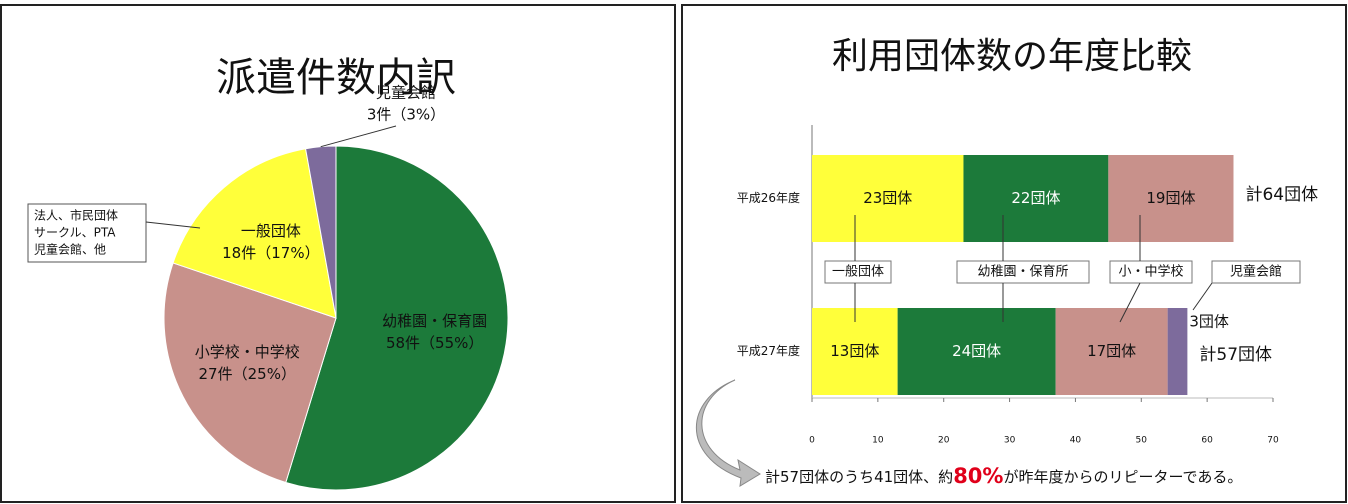 The height and width of the screenshot is (504, 1348). I want to click on value-label: 23団体, so click(887, 198).